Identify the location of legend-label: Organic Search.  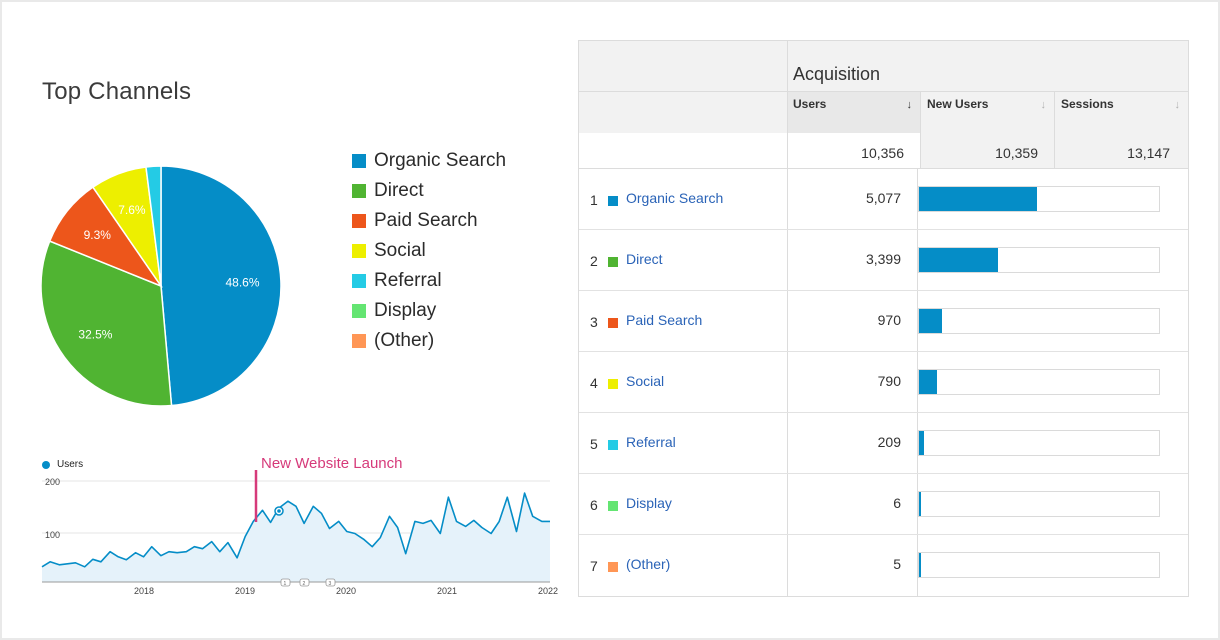
(440, 160).